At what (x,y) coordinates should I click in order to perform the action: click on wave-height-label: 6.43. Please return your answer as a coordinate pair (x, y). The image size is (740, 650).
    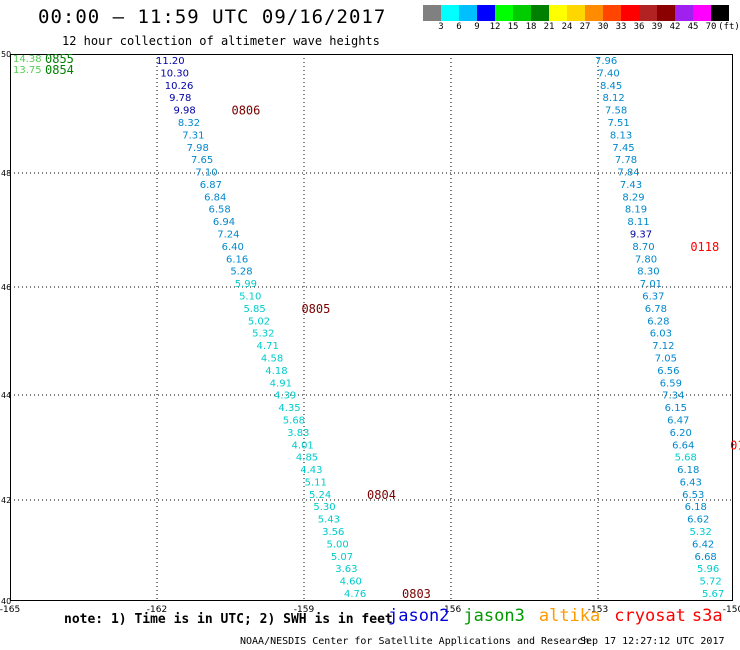
    Looking at the image, I should click on (691, 482).